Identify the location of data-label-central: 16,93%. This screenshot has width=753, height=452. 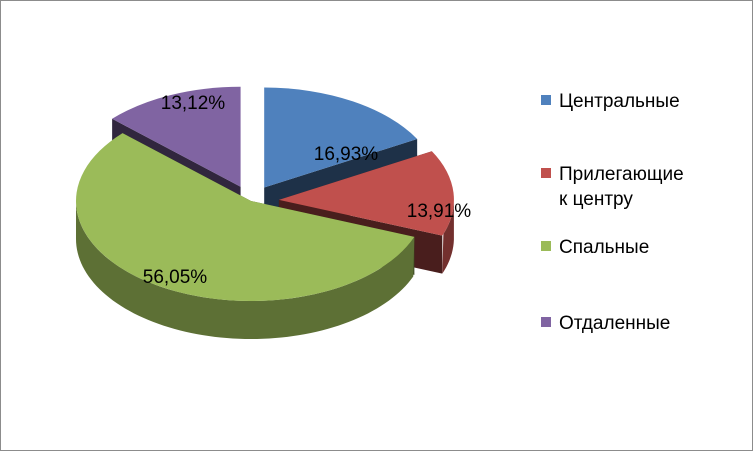
(346, 154).